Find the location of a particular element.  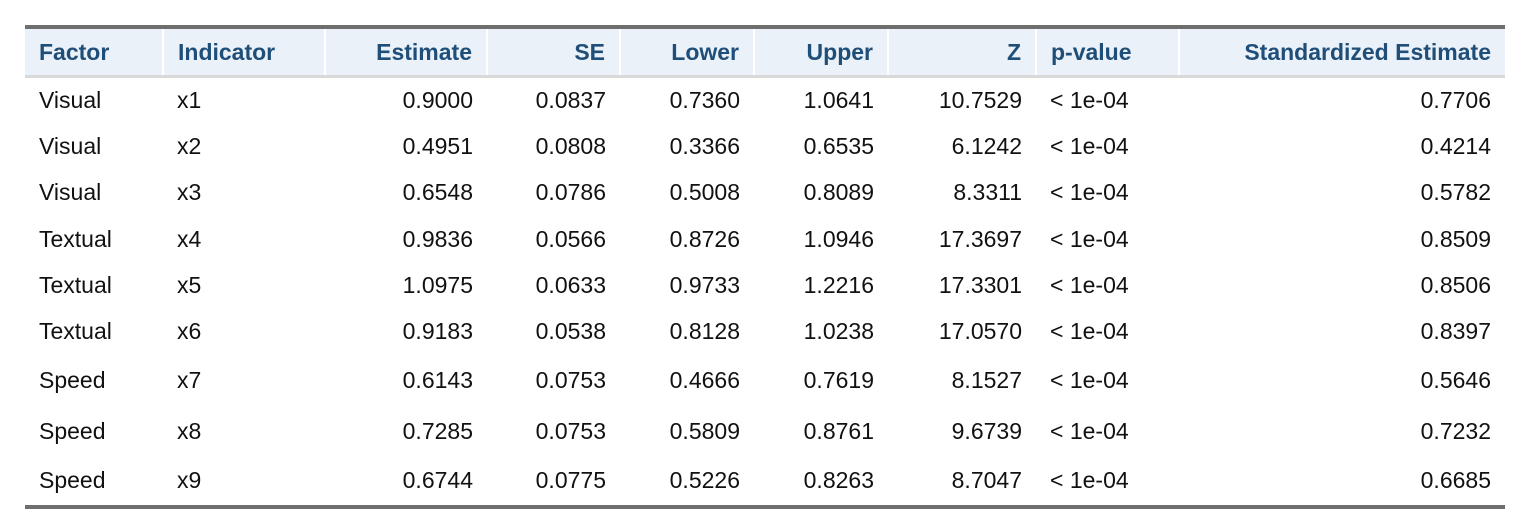

indicator-cell: x5 is located at coordinates (189, 285).